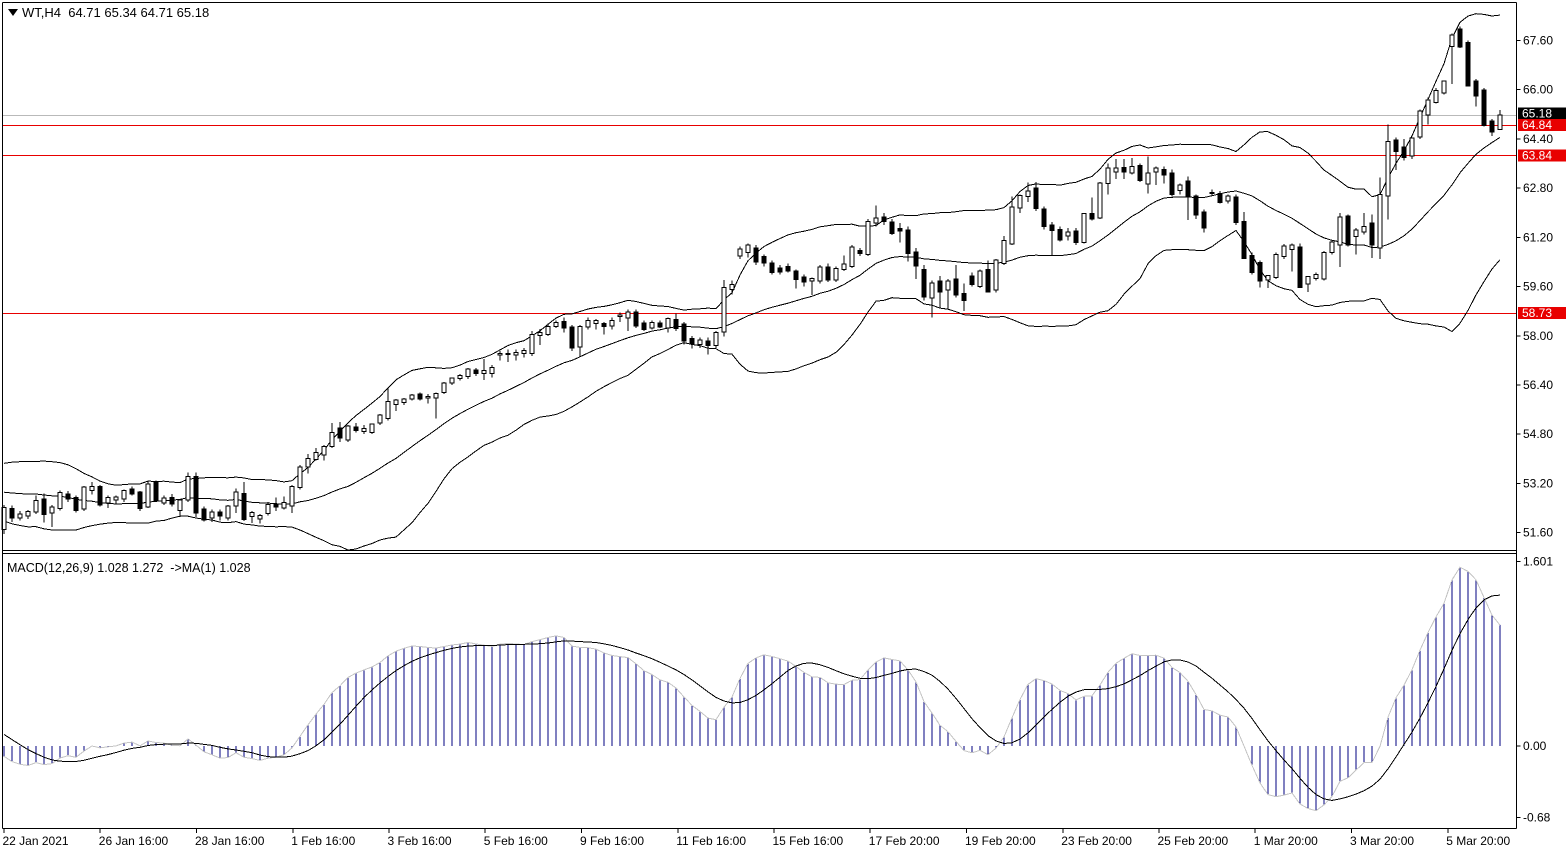 This screenshot has height=850, width=1566. I want to click on svg-text: 28 Jan 16:00, so click(230, 841).